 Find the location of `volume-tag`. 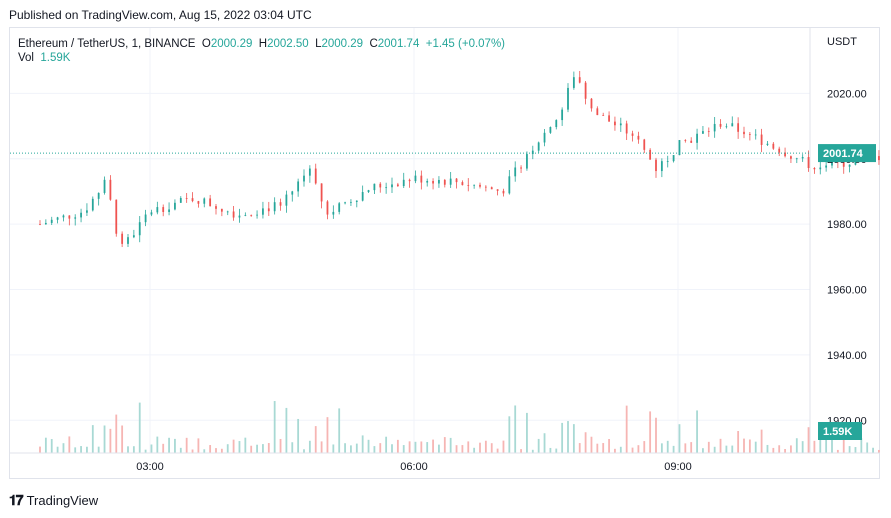

volume-tag is located at coordinates (840, 431).